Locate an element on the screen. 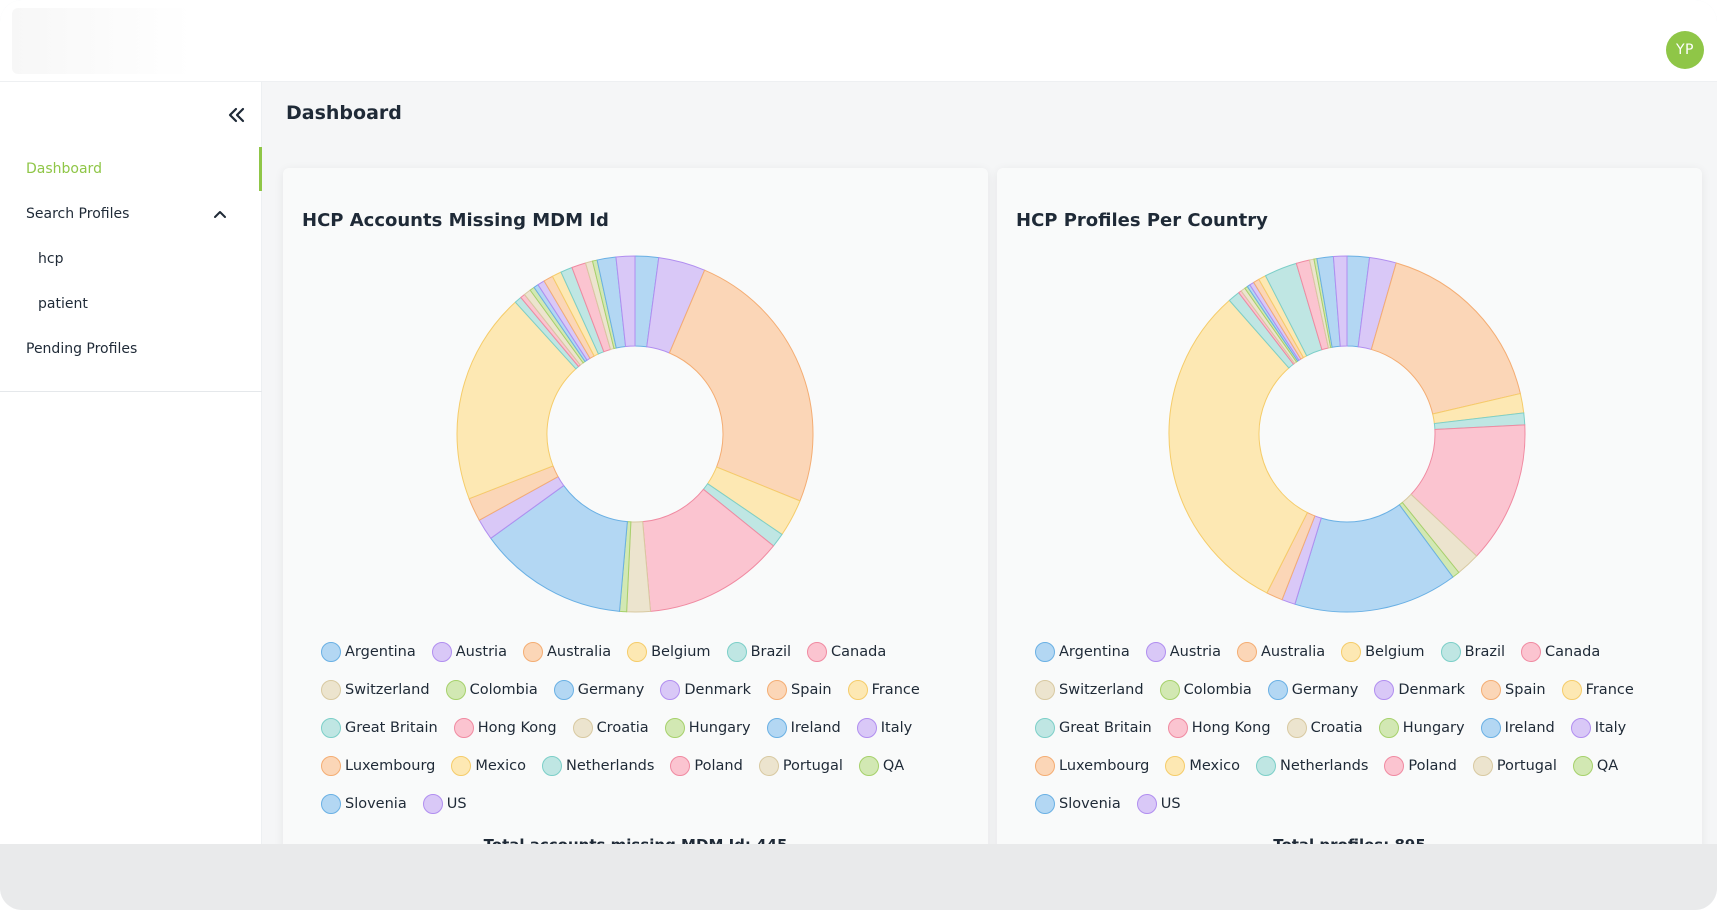 The width and height of the screenshot is (1717, 910). legend-label: Luxembourg is located at coordinates (1104, 766).